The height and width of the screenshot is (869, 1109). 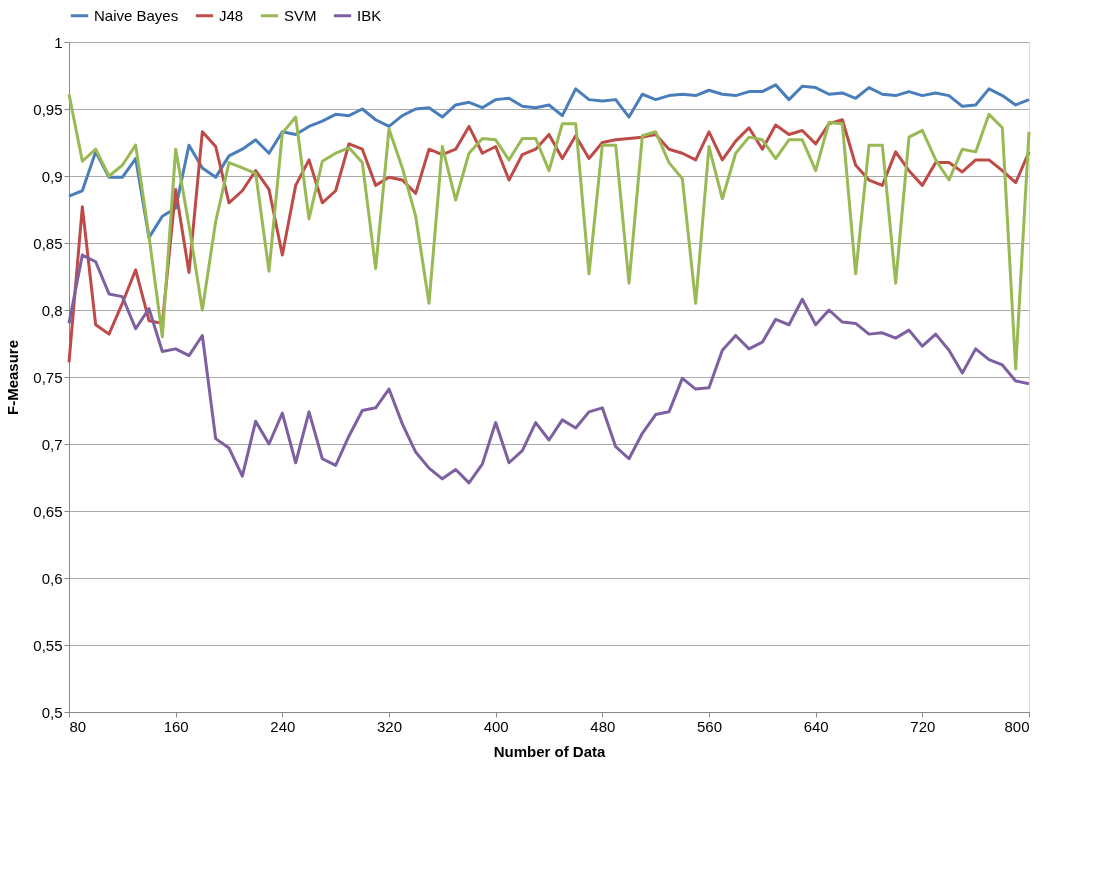 What do you see at coordinates (52, 578) in the screenshot?
I see `y-tick-label: 0,6` at bounding box center [52, 578].